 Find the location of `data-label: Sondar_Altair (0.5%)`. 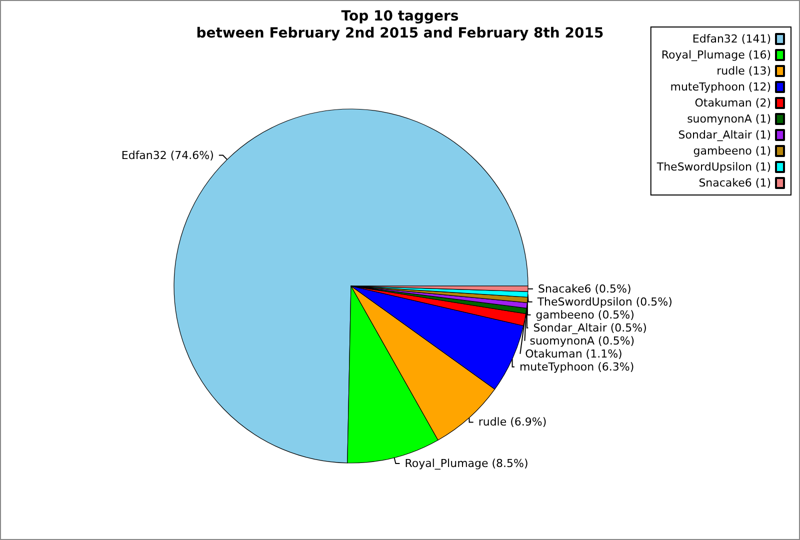

data-label: Sondar_Altair (0.5%) is located at coordinates (590, 327).